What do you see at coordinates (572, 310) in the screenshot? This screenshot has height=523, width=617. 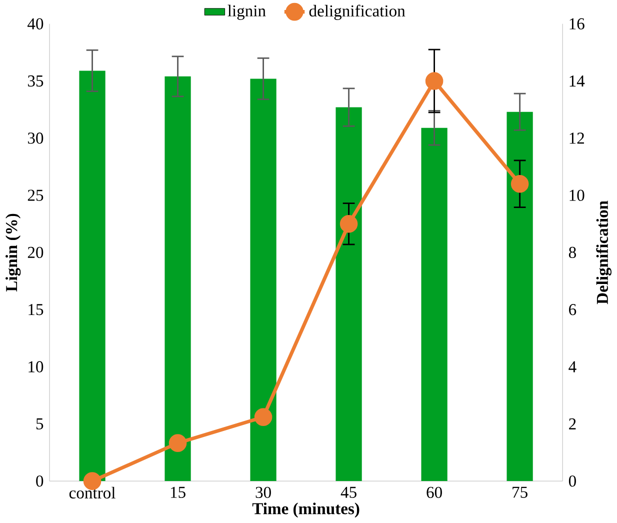 I see `y2-tick-label: 6` at bounding box center [572, 310].